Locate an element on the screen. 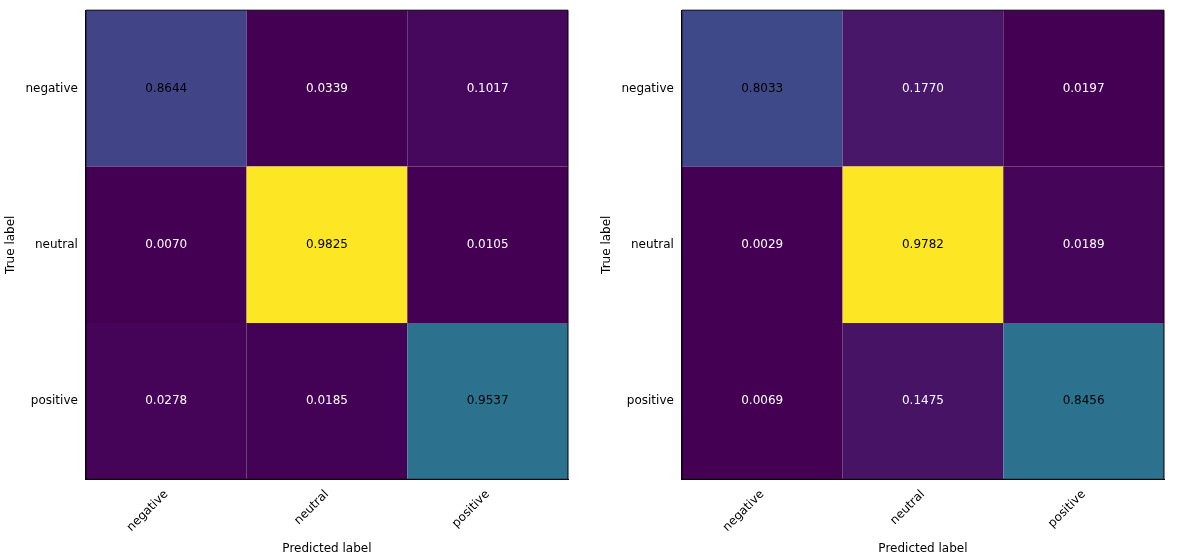  data-label: 0.1475 is located at coordinates (922, 400).